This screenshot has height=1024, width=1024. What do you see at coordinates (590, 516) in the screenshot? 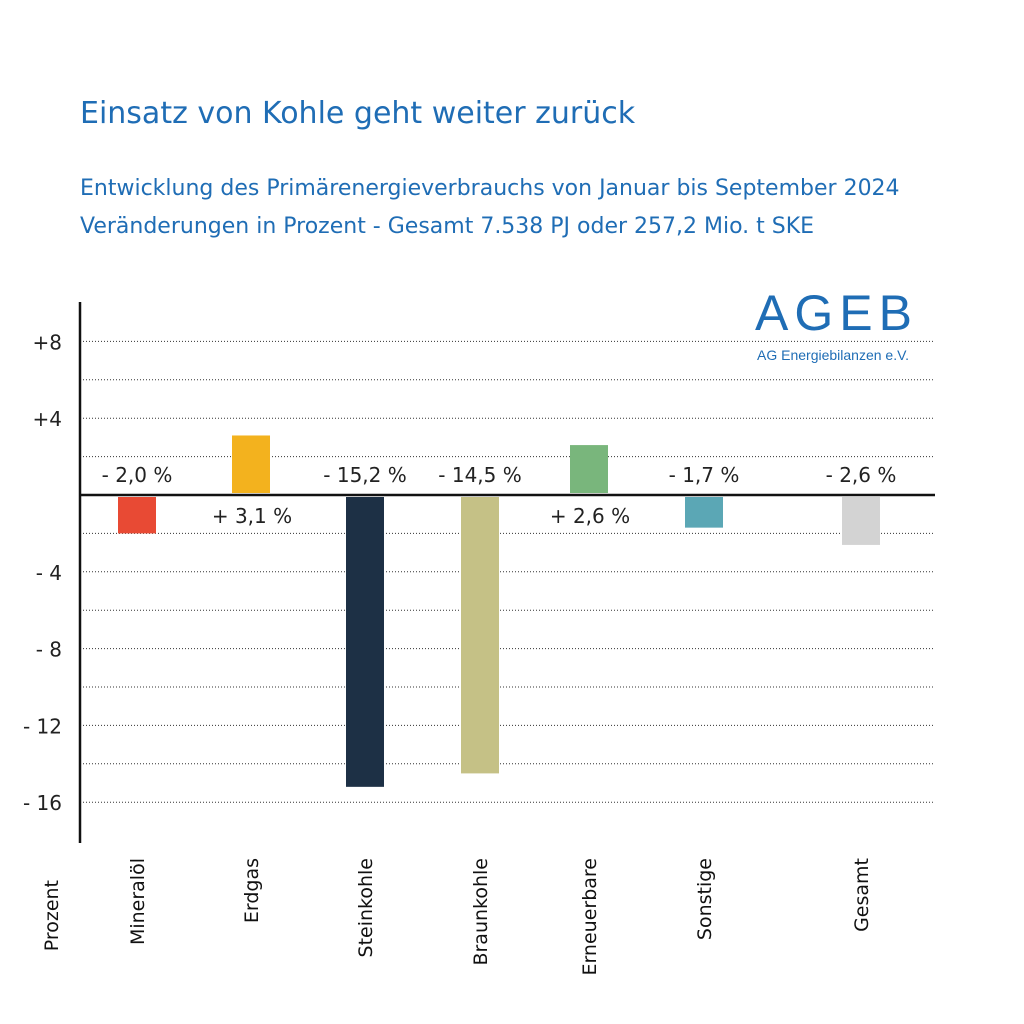
I see `data-label: + 2,6 %` at bounding box center [590, 516].